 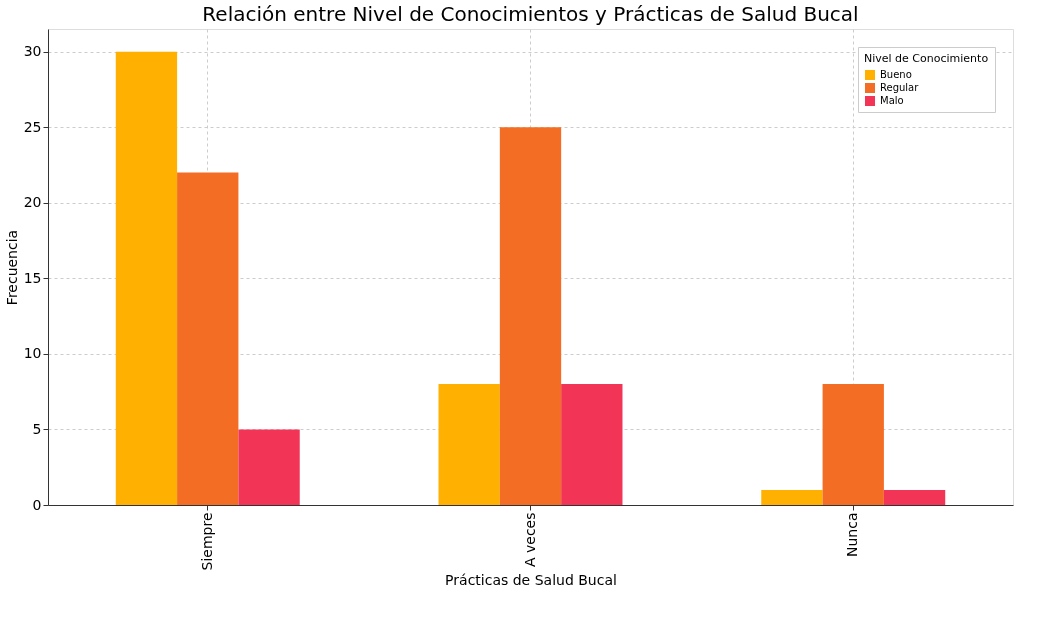 What do you see at coordinates (900, 87) in the screenshot?
I see `legend-label: Regular` at bounding box center [900, 87].